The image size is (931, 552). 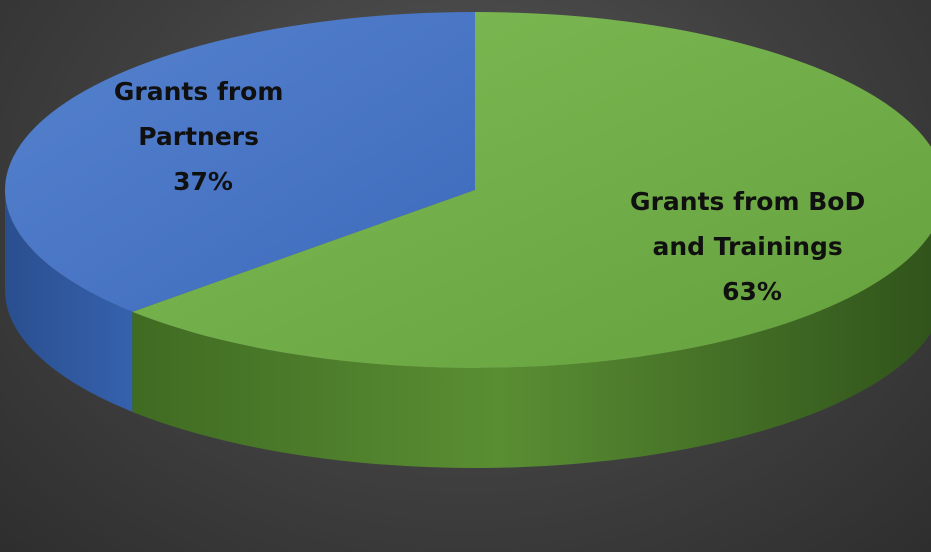 I want to click on slice-label-partners-line1: Grants from, so click(x=198, y=91).